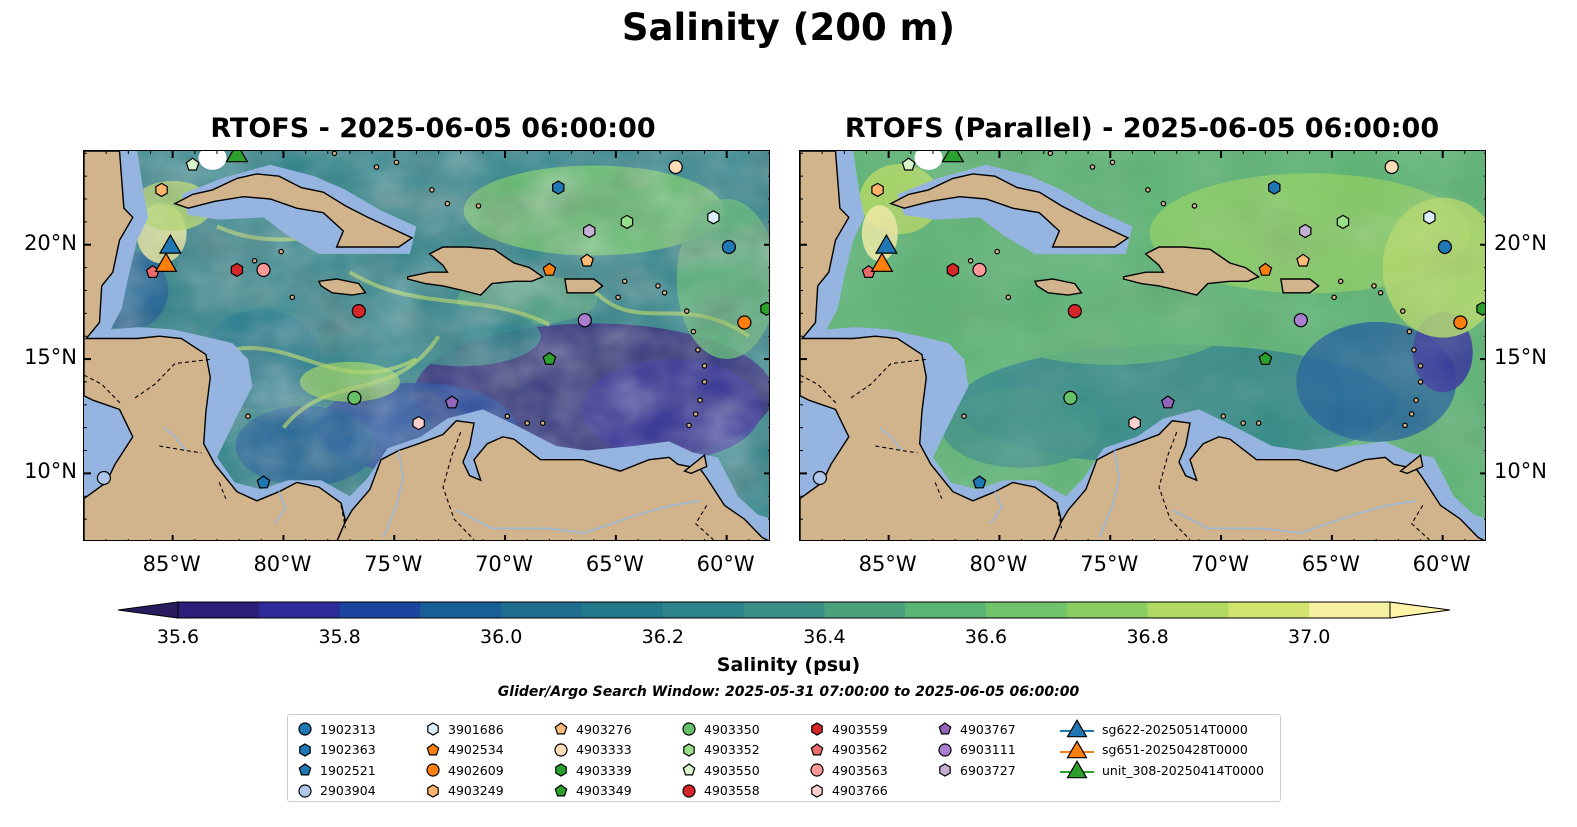 The width and height of the screenshot is (1577, 827). I want to click on lat-tick-label-left: 10°N, so click(50, 471).